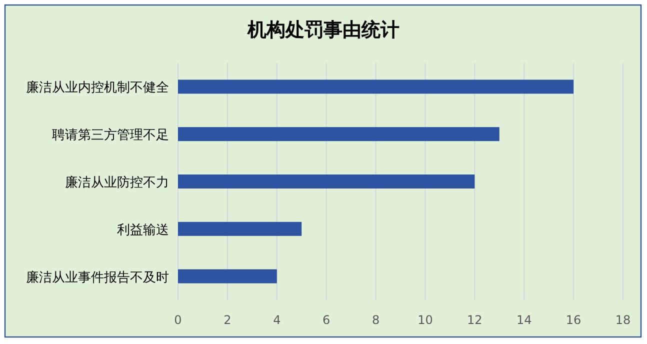 This screenshot has width=647, height=344. What do you see at coordinates (178, 320) in the screenshot?
I see `x-tick-label: 0` at bounding box center [178, 320].